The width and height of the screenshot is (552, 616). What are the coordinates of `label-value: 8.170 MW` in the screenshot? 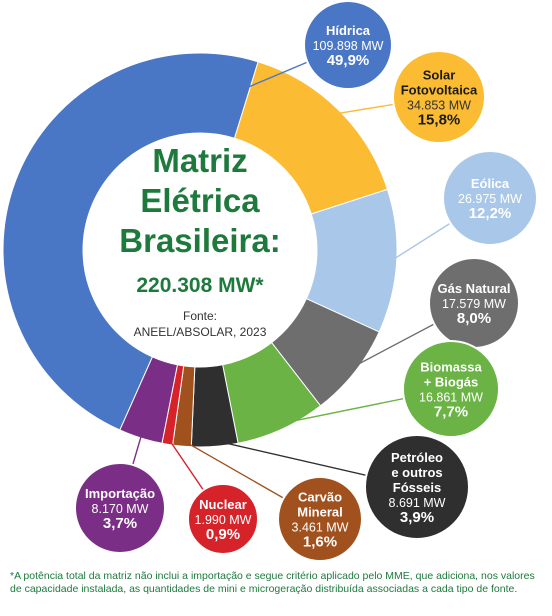 It's located at (120, 509).